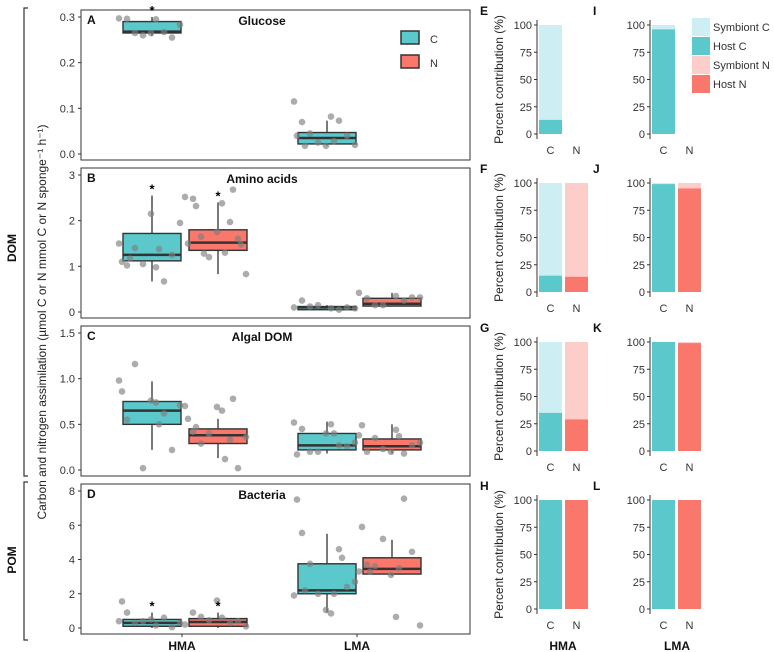 The height and width of the screenshot is (652, 774). I want to click on box-HMA-C: *, so click(149, 614).